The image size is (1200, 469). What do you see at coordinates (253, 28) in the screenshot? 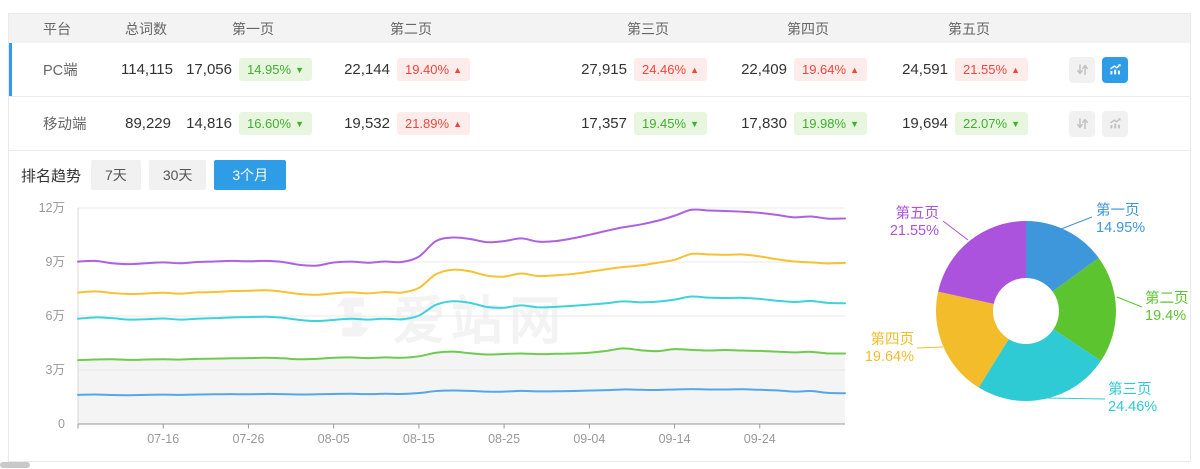
I see `col-header-page1: 第一页` at bounding box center [253, 28].